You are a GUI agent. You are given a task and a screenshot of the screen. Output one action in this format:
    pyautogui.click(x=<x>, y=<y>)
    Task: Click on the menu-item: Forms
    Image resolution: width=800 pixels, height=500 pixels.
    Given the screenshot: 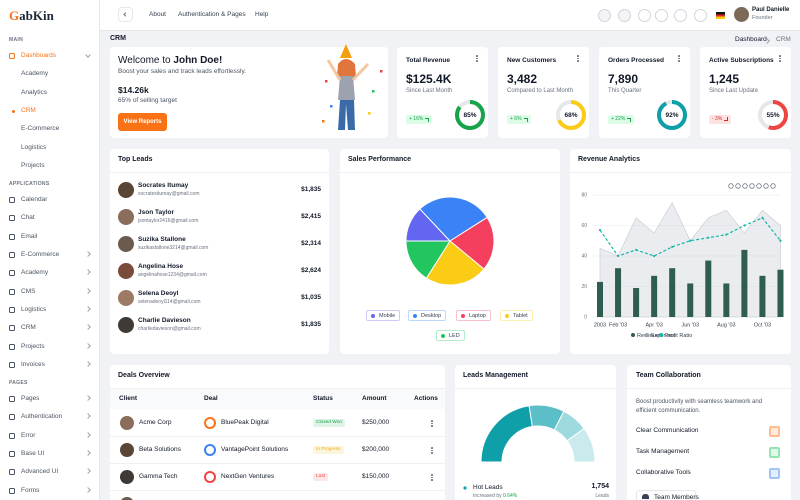 What is the action you would take?
    pyautogui.click(x=30, y=490)
    